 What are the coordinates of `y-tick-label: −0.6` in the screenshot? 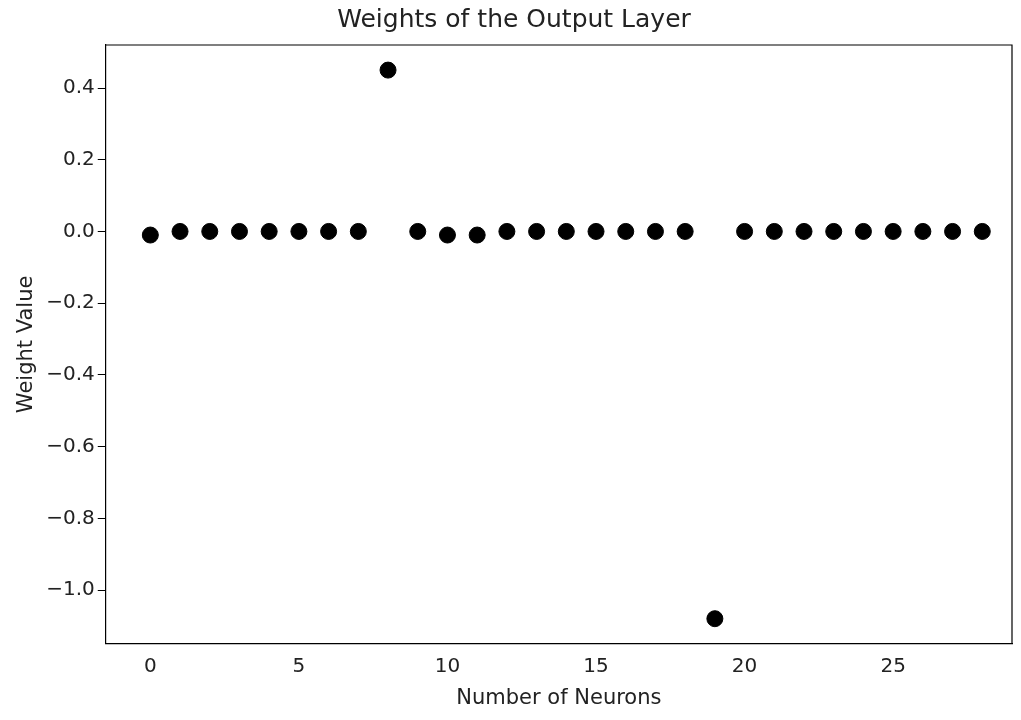 It's located at (70, 444).